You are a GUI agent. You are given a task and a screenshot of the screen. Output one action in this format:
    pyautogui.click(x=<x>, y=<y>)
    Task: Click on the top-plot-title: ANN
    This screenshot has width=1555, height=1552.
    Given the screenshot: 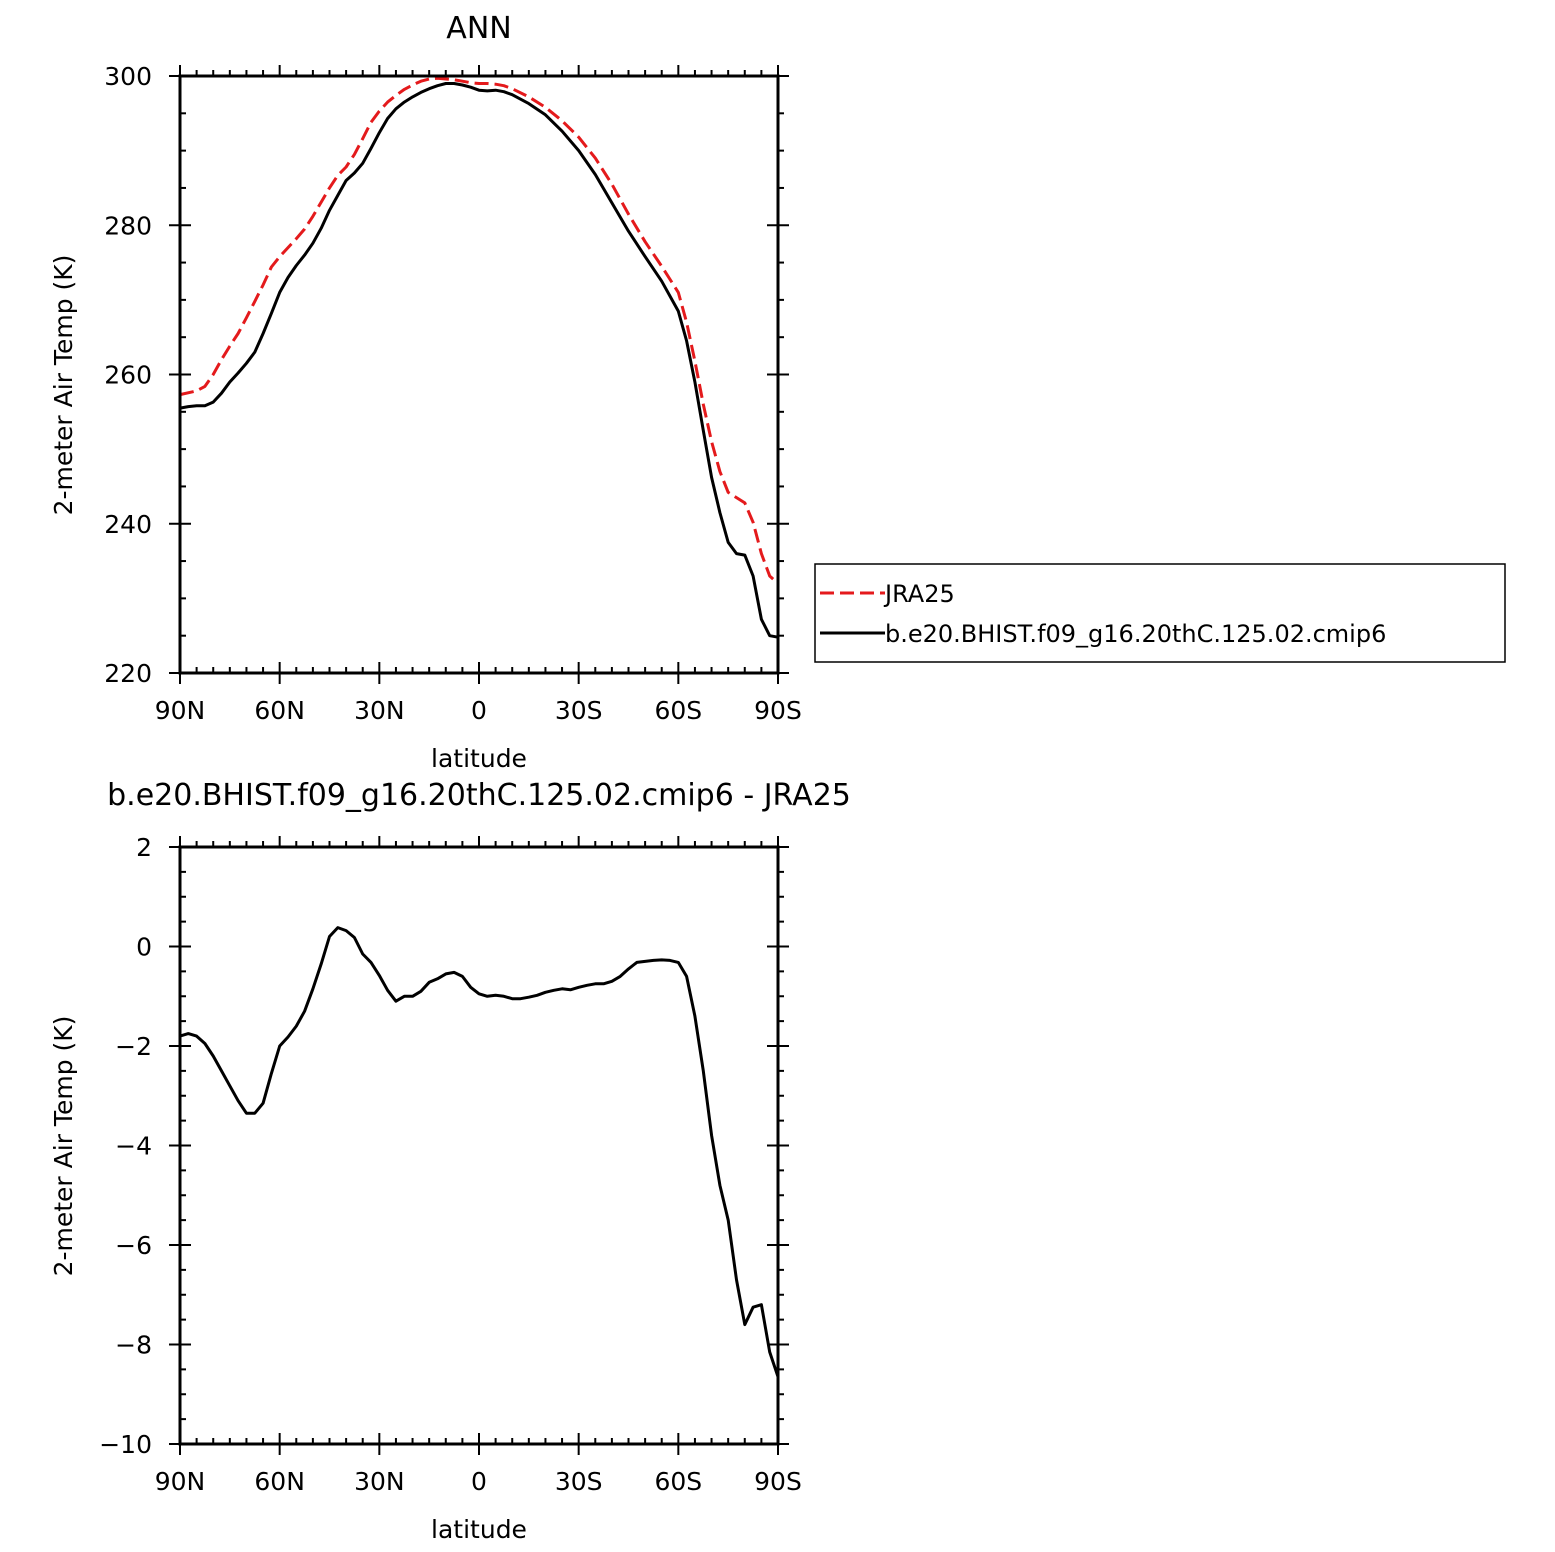 What is the action you would take?
    pyautogui.click(x=478, y=28)
    